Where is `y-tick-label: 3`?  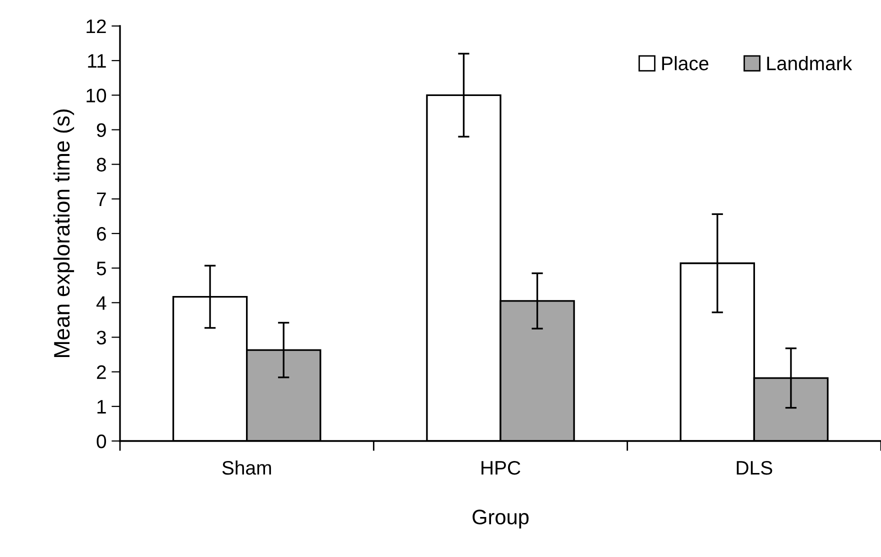
y-tick-label: 3 is located at coordinates (101, 337).